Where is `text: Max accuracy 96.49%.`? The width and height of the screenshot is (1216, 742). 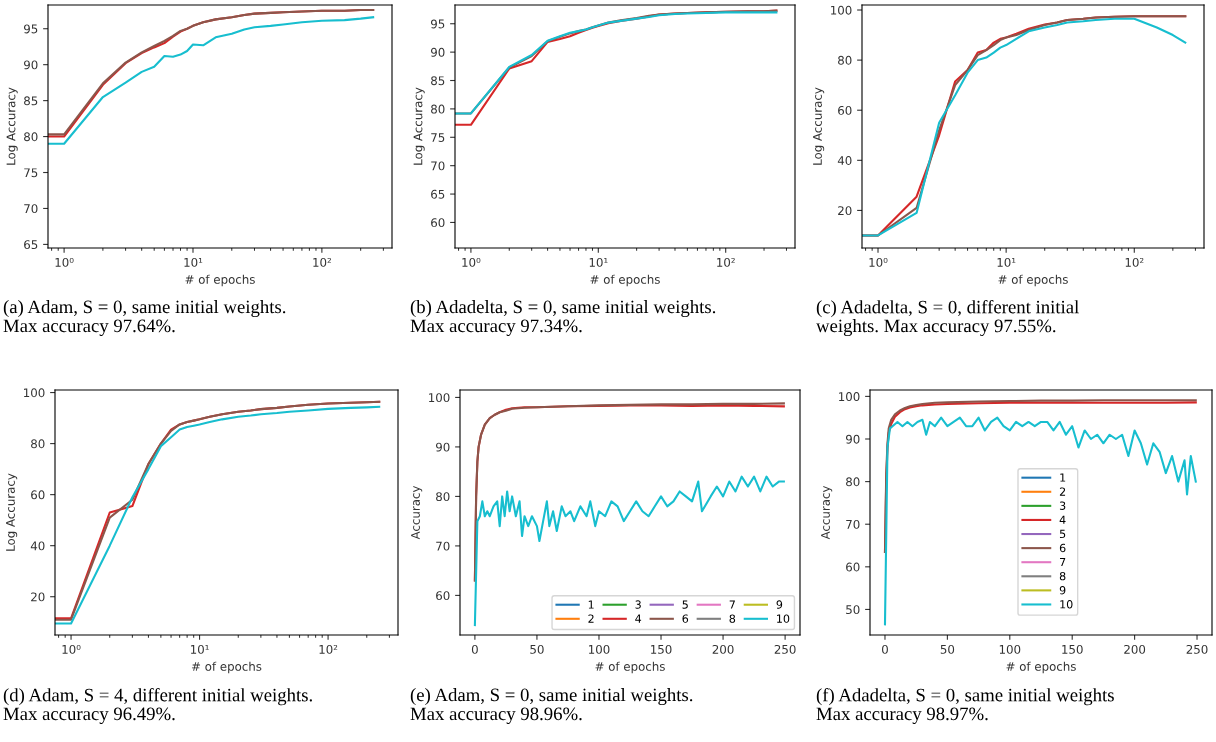 text: Max accuracy 96.49%. is located at coordinates (89, 715).